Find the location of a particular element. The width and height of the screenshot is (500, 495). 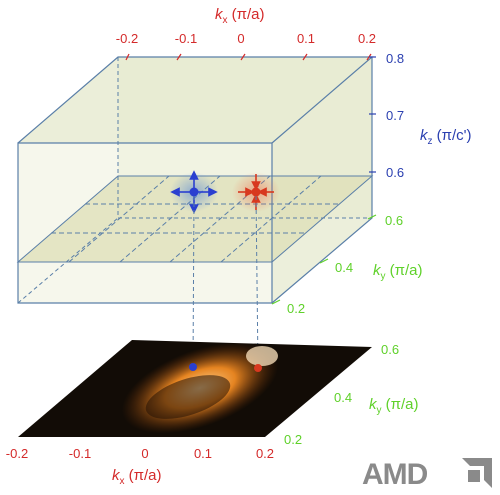

kz-slice-plane is located at coordinates (195, 219).